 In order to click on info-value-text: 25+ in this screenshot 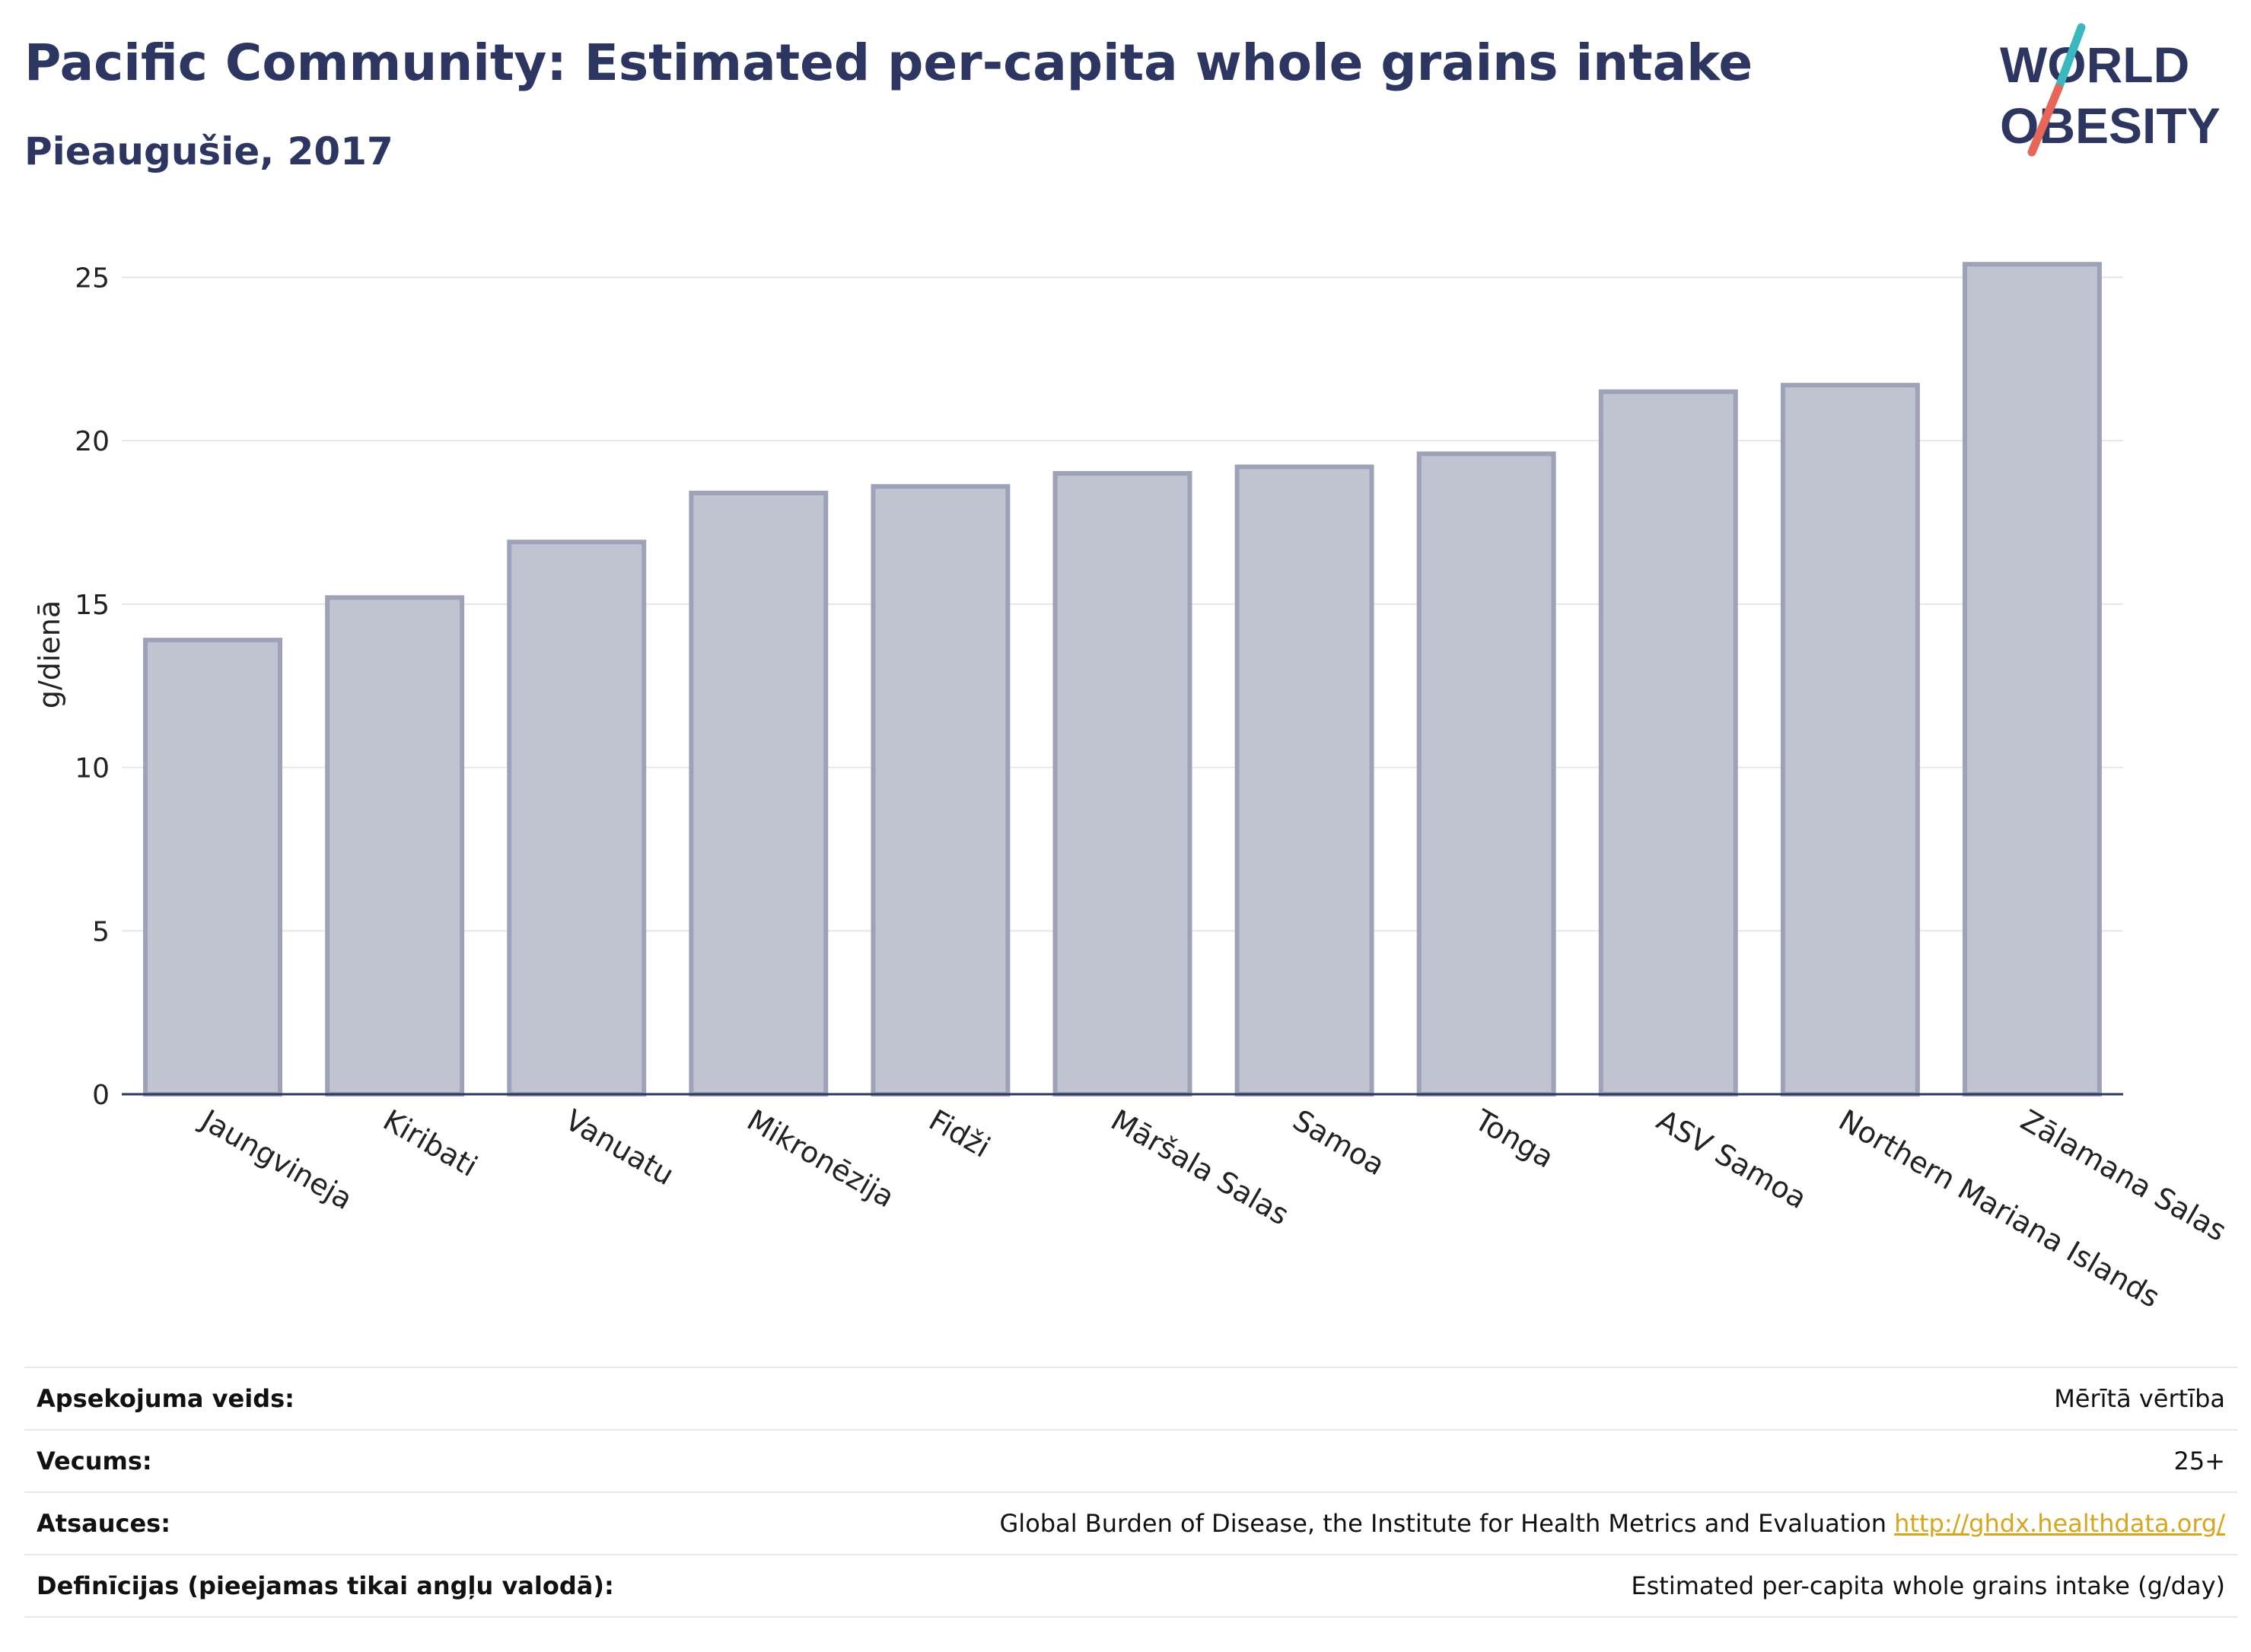, I will do `click(2199, 1461)`.